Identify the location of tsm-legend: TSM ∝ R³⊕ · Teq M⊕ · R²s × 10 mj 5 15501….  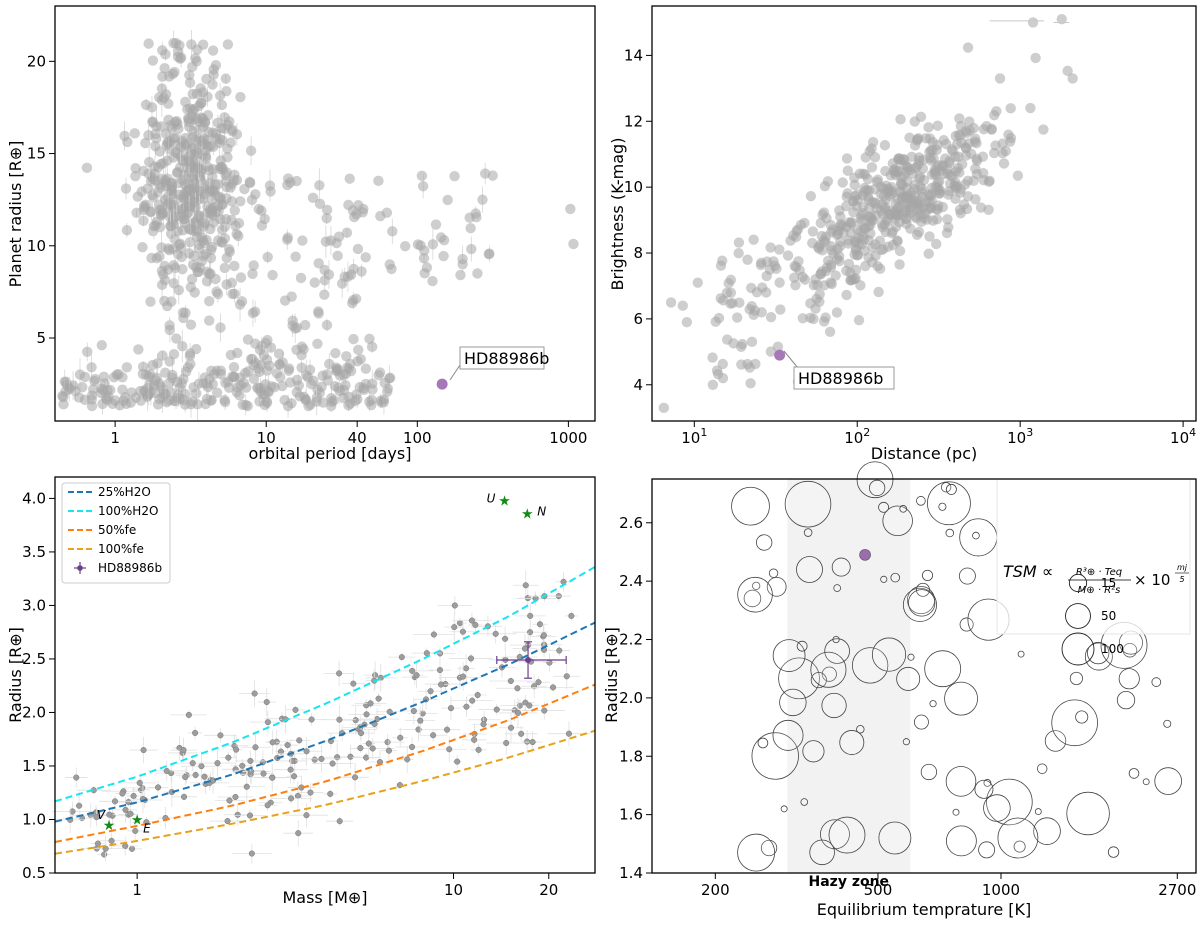
(1093, 572).